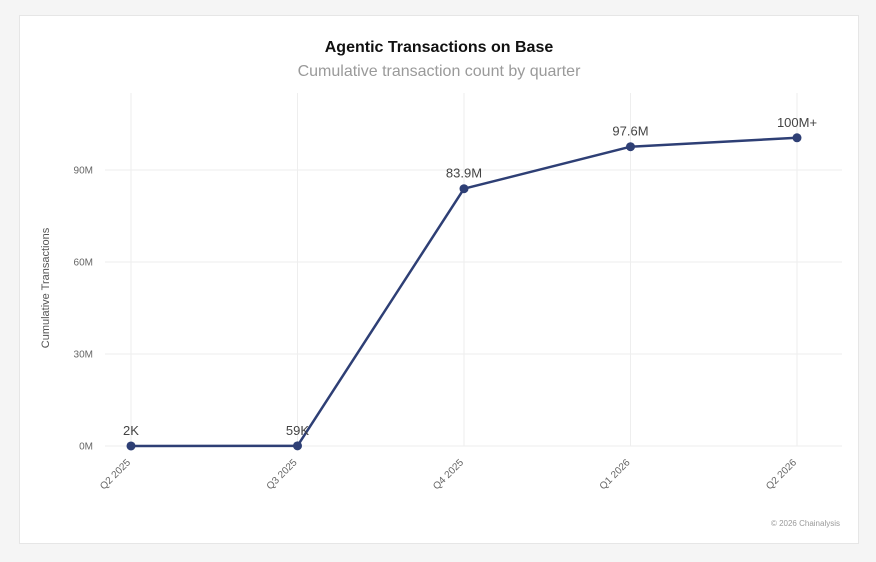  What do you see at coordinates (439, 71) in the screenshot?
I see `chart-subtitle: Cumulative transaction count by quarter` at bounding box center [439, 71].